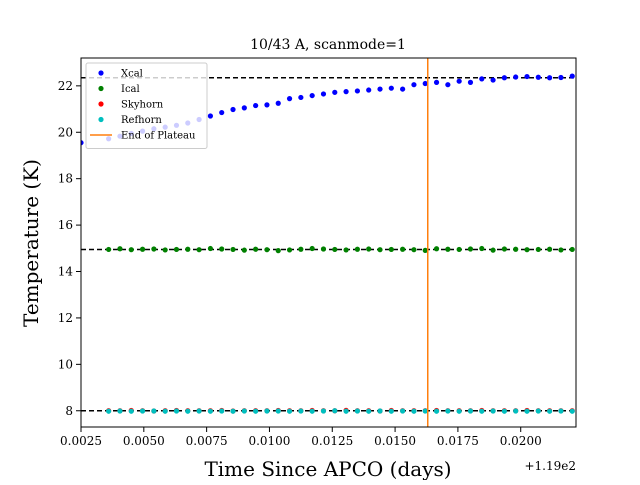 The width and height of the screenshot is (640, 485). What do you see at coordinates (458, 441) in the screenshot?
I see `x-tick-label-6: 0.0175` at bounding box center [458, 441].